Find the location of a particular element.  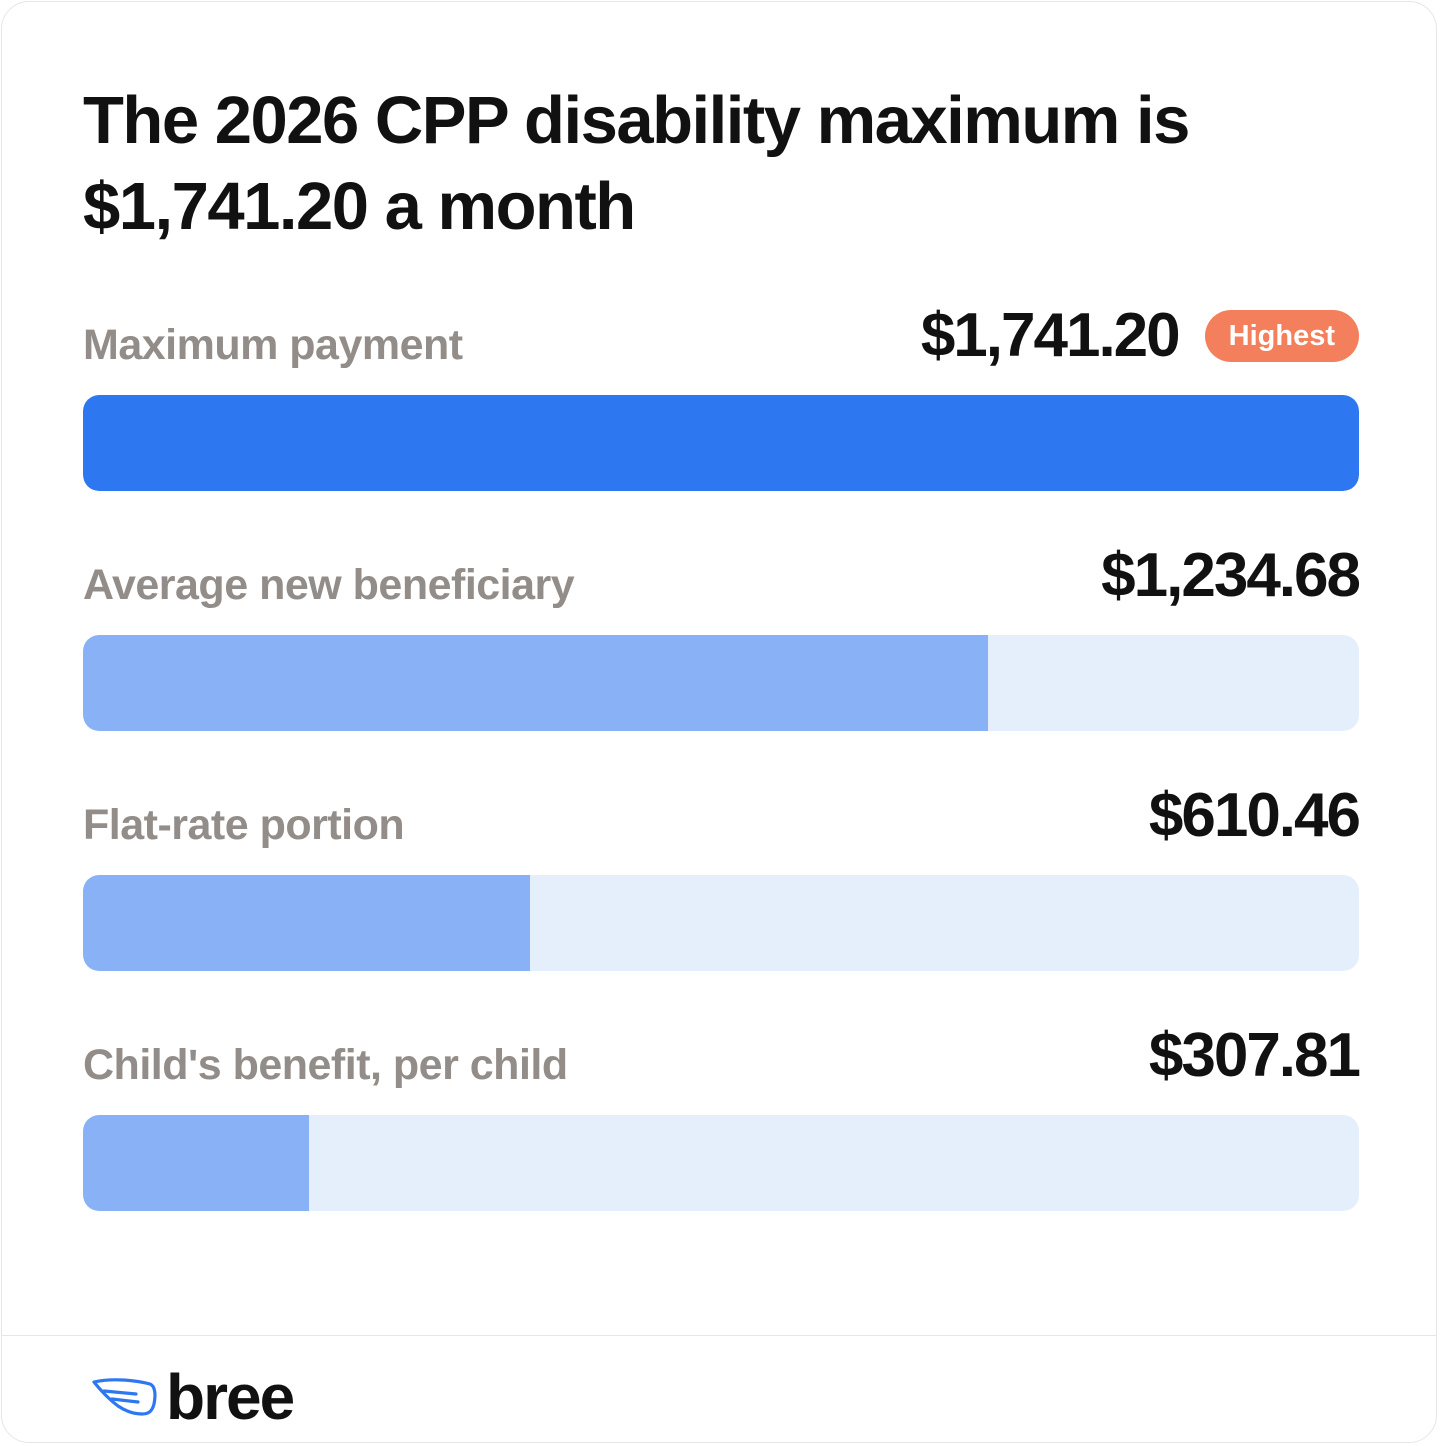

logo-wordmark: bree is located at coordinates (230, 1397).